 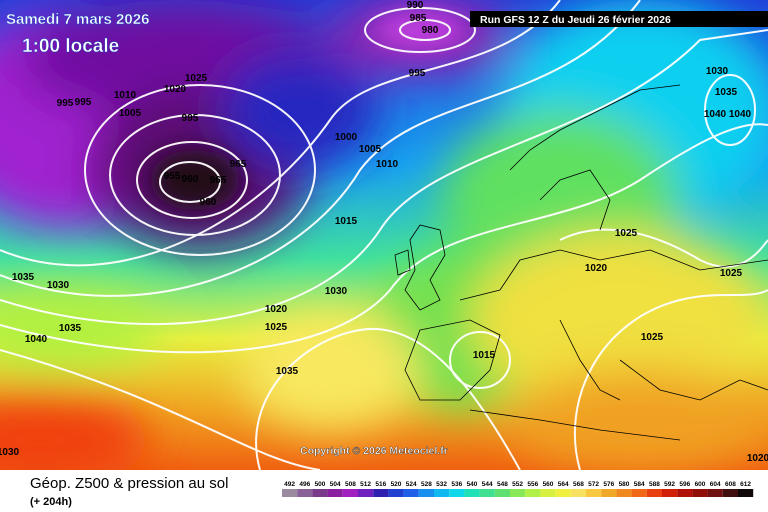 What do you see at coordinates (411, 484) in the screenshot?
I see `scale-label: 524` at bounding box center [411, 484].